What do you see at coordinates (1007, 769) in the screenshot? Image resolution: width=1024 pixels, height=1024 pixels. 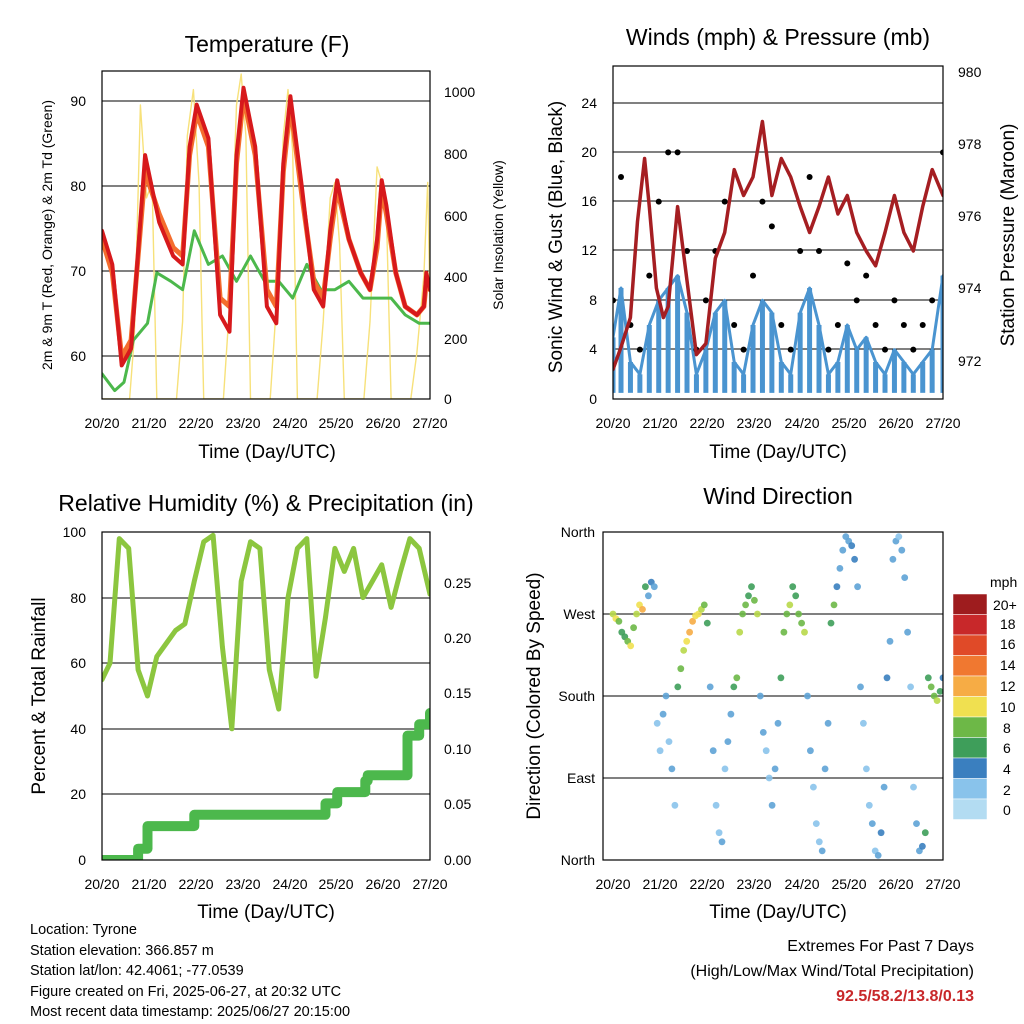 I see `legend-label: 4` at bounding box center [1007, 769].